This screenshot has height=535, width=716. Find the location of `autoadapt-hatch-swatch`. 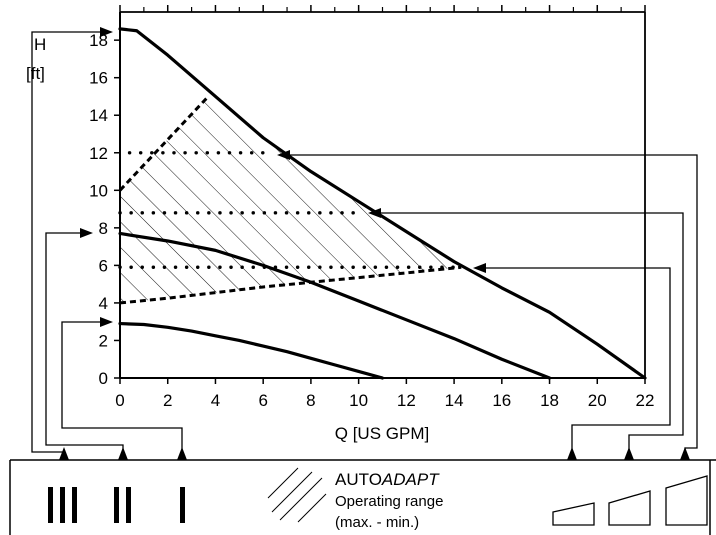

autoadapt-hatch-swatch is located at coordinates (297, 495).